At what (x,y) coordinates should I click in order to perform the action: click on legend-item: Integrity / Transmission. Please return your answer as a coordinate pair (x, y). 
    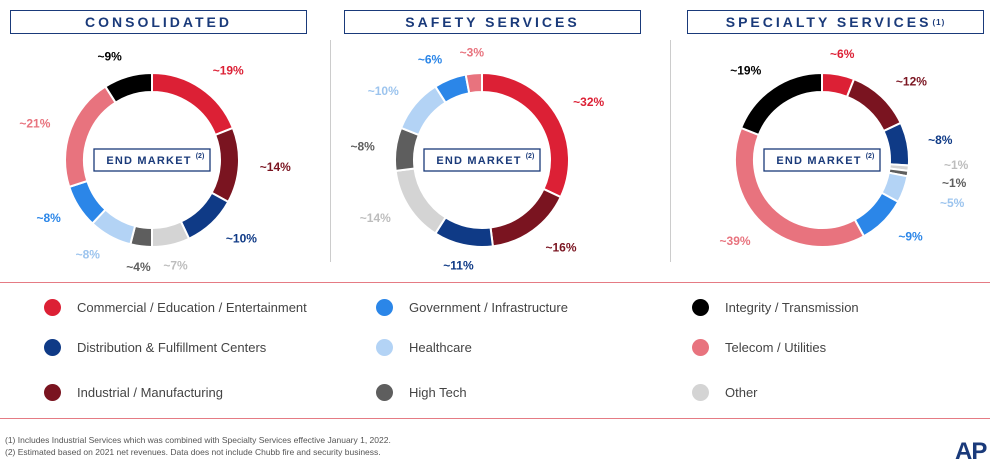
    Looking at the image, I should click on (775, 307).